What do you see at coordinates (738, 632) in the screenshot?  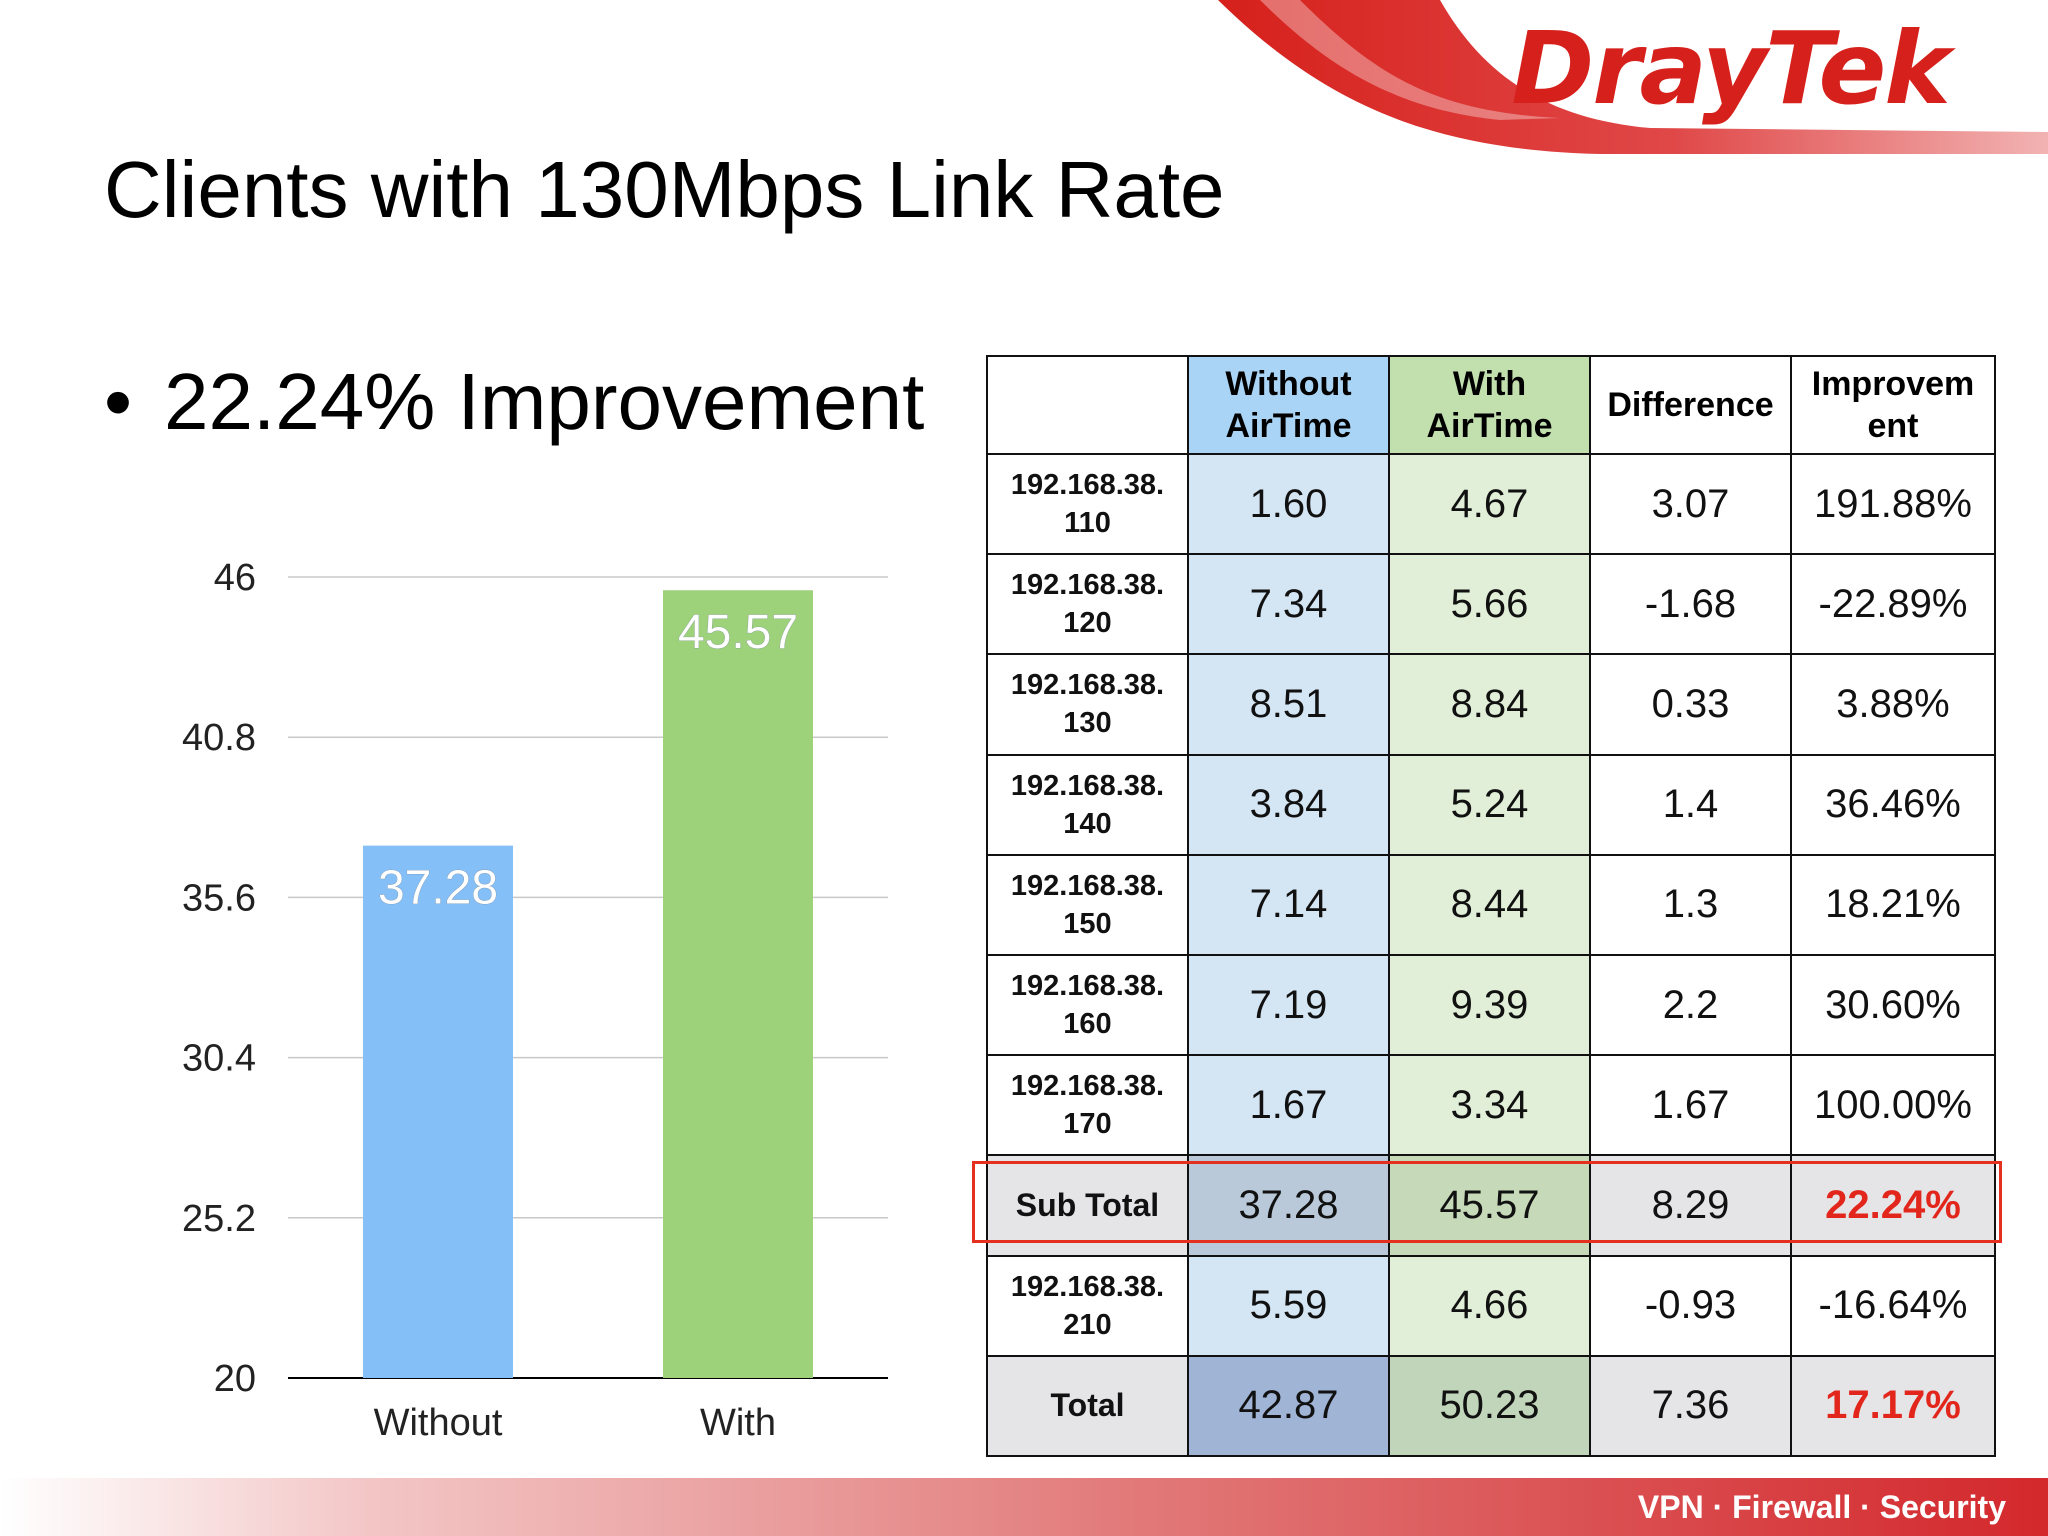 I see `data-label: 45.57` at bounding box center [738, 632].